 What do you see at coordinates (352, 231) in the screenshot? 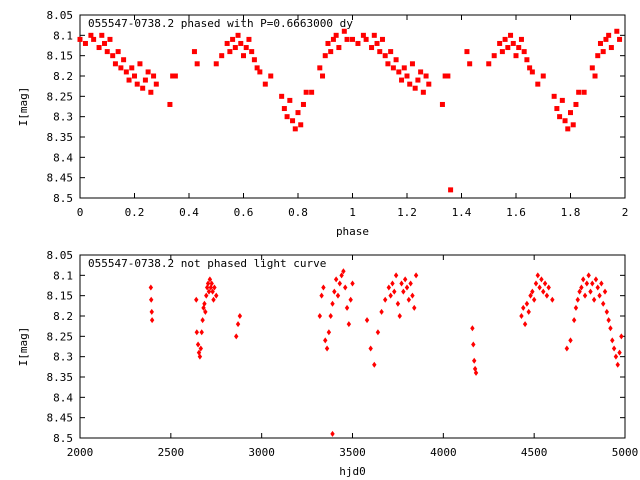
I see `x-axis-label: phase` at bounding box center [352, 231].